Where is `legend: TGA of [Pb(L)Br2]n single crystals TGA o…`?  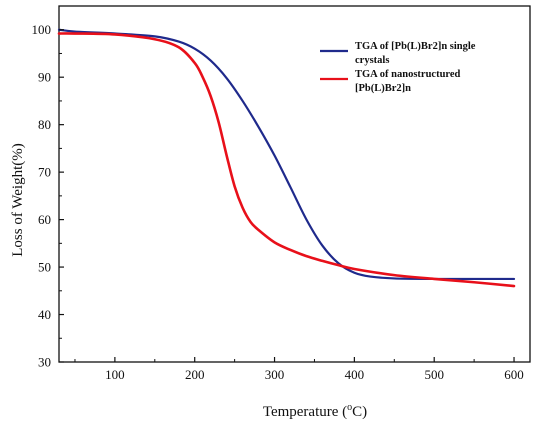
legend: TGA of [Pb(L)Br2]n single crystals TGA o… is located at coordinates (398, 67).